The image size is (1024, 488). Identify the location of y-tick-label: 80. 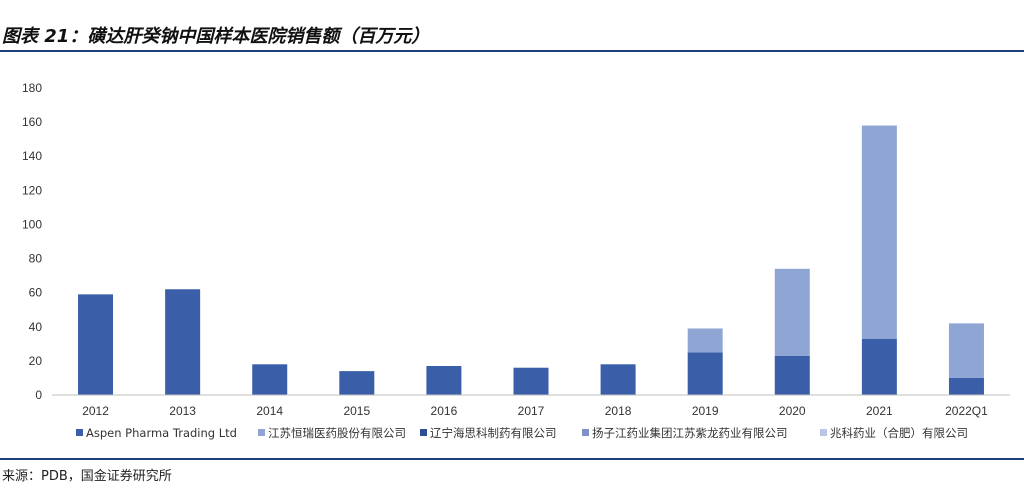
(36, 259).